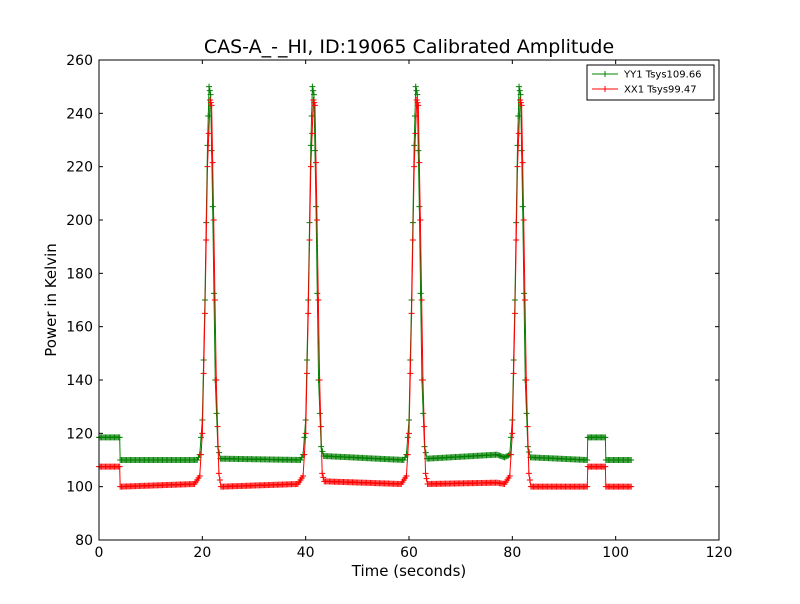  I want to click on y-tick-label: 180, so click(79, 274).